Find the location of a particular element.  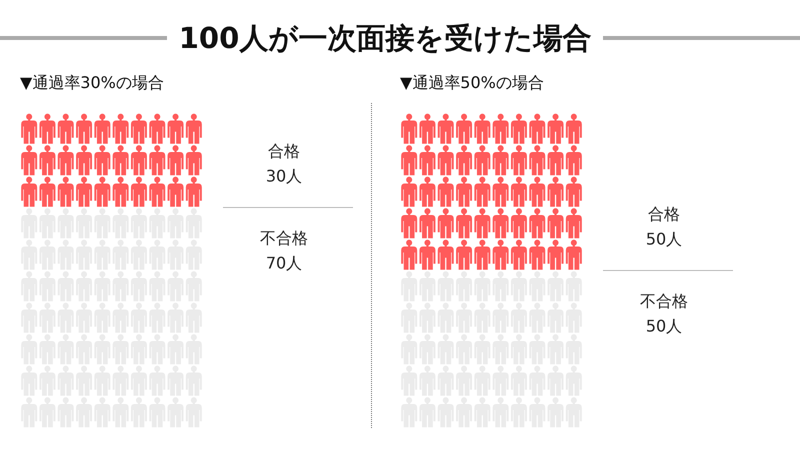

text: 100人が一次面接を受けた場合 is located at coordinates (385, 38).